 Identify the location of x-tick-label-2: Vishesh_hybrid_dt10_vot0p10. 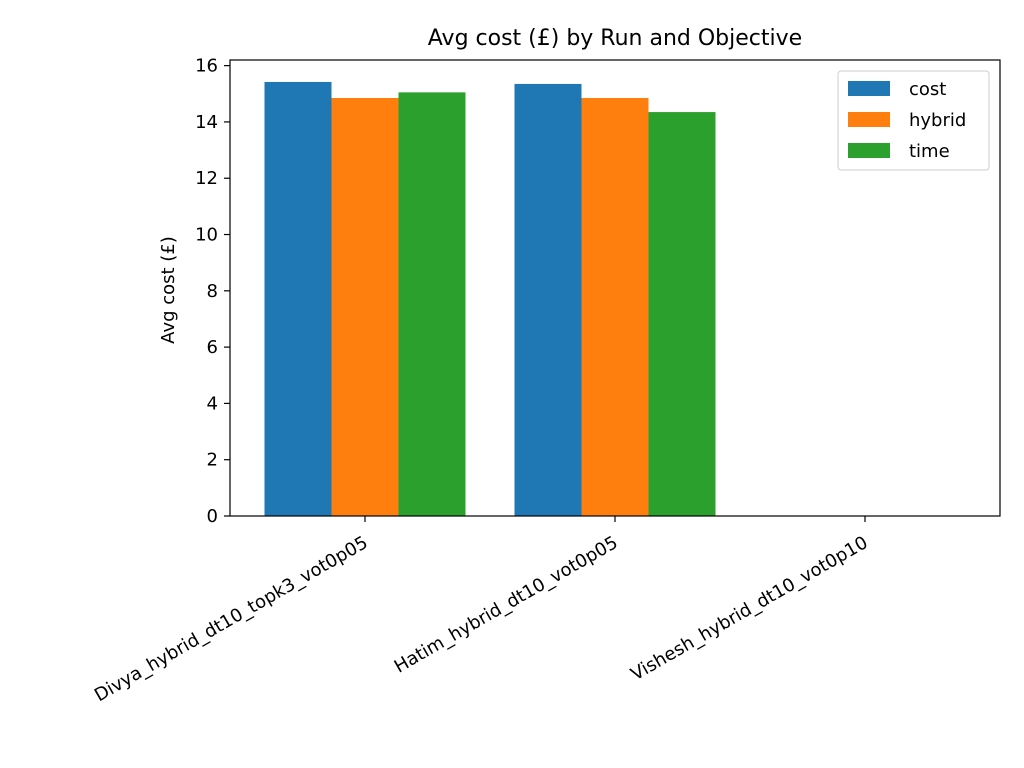
(749, 608).